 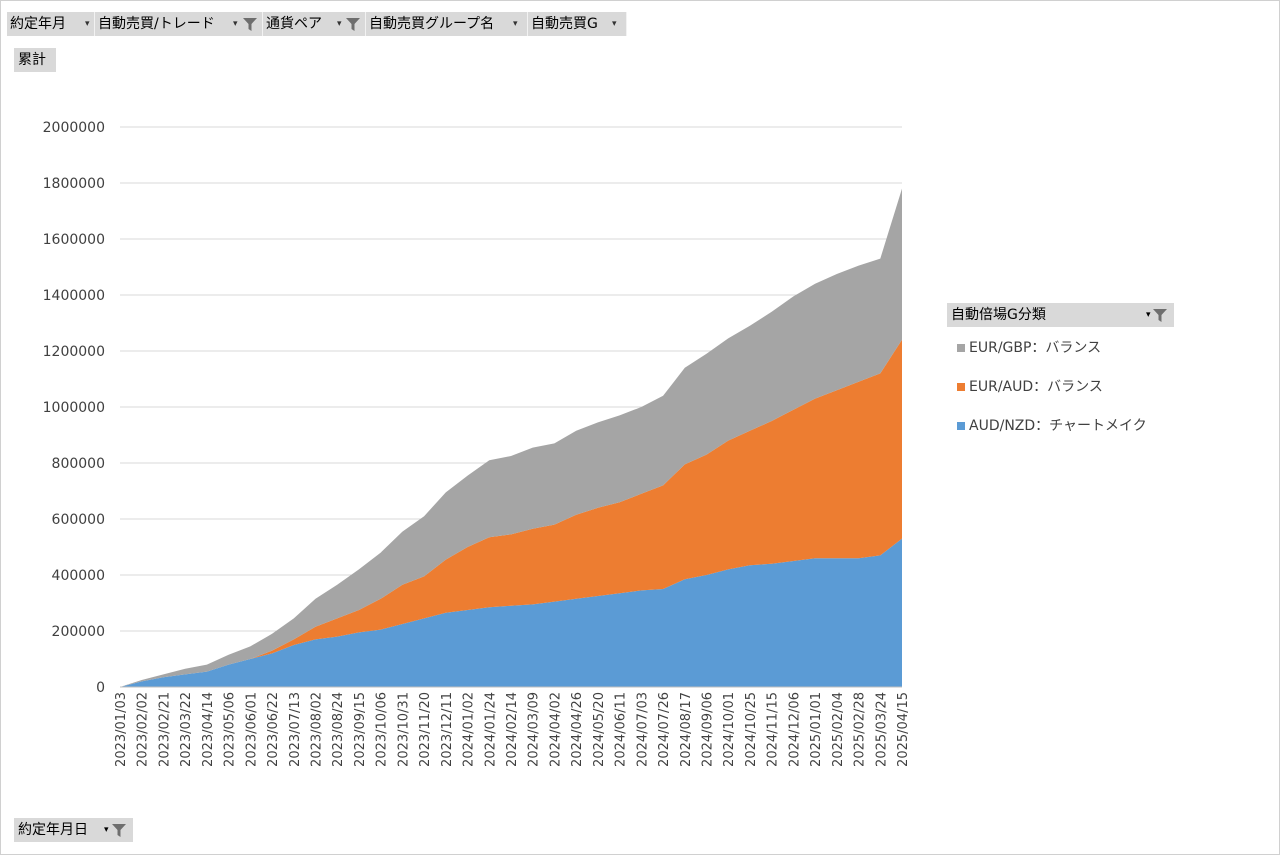 I want to click on x-tick-label: 2024/02/14, so click(x=512, y=729).